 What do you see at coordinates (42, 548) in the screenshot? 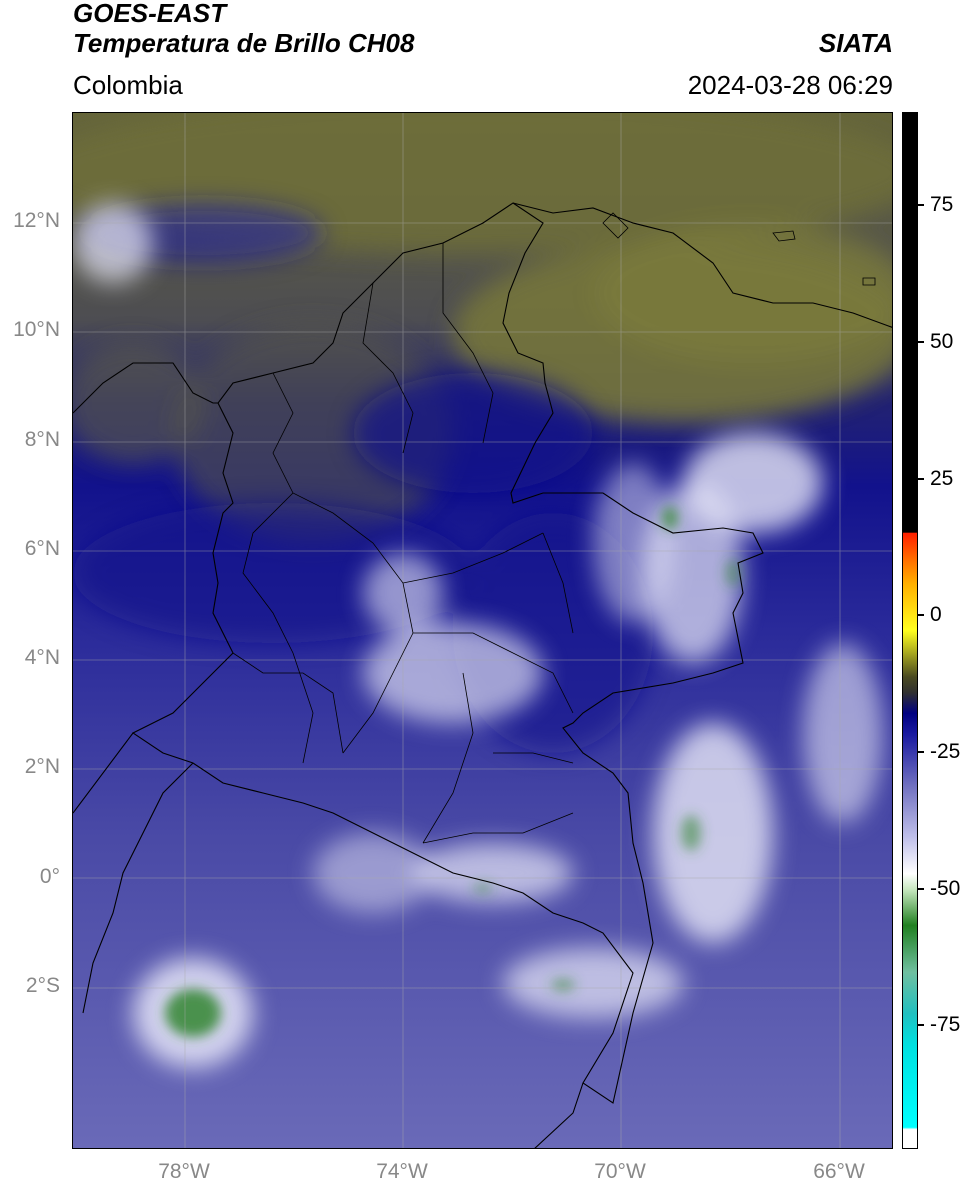
I see `lat-label-6n: 6°N` at bounding box center [42, 548].